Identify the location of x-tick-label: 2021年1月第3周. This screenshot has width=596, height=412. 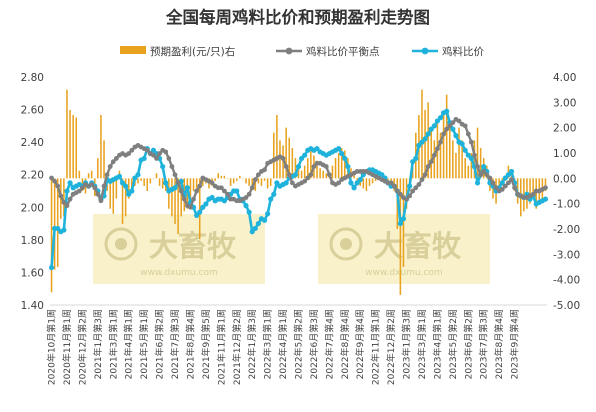
(98, 344).